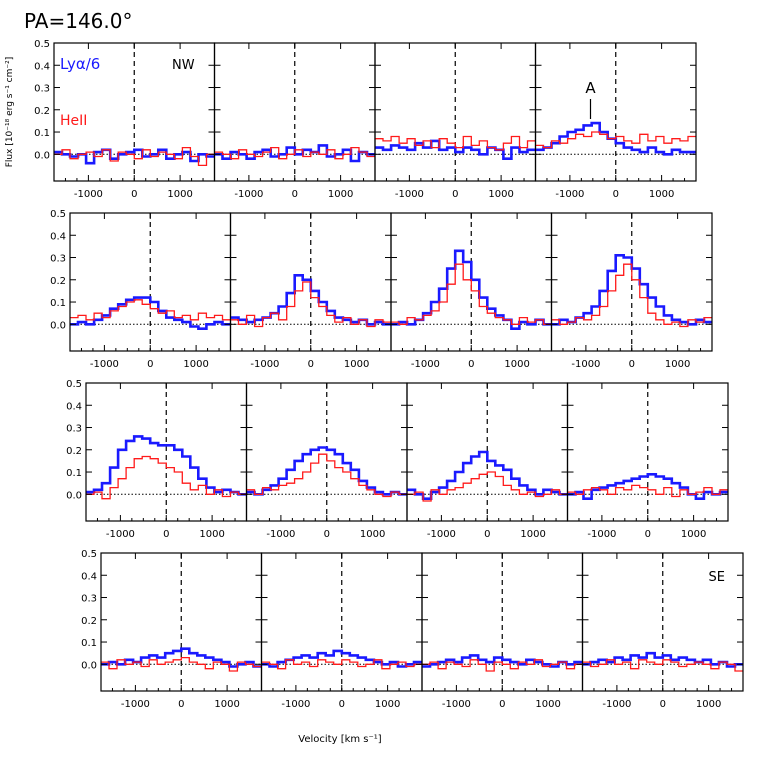  I want to click on spectrum-panel-r0-c1: -1000 0 1000, so click(294, 121).